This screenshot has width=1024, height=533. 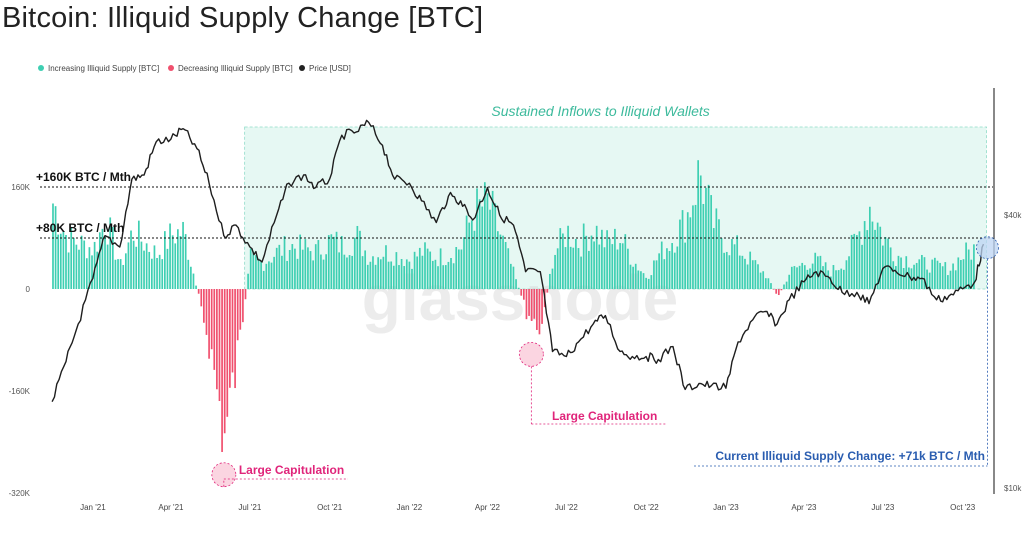 I want to click on x-axis-tick: Oct '22, so click(x=647, y=507).